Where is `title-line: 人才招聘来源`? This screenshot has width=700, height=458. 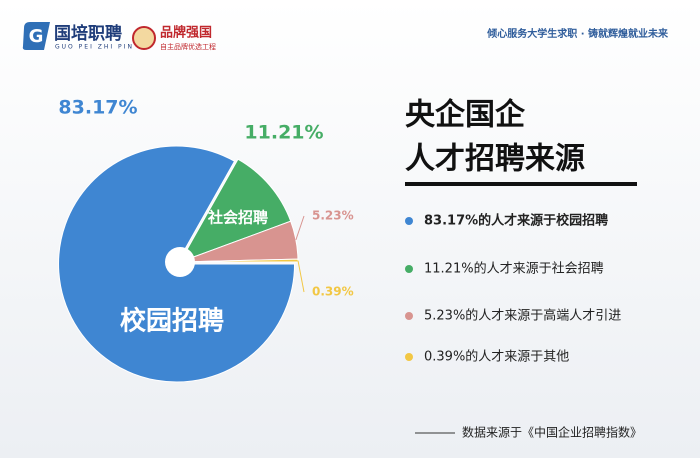 title-line: 人才招聘来源 is located at coordinates (495, 159).